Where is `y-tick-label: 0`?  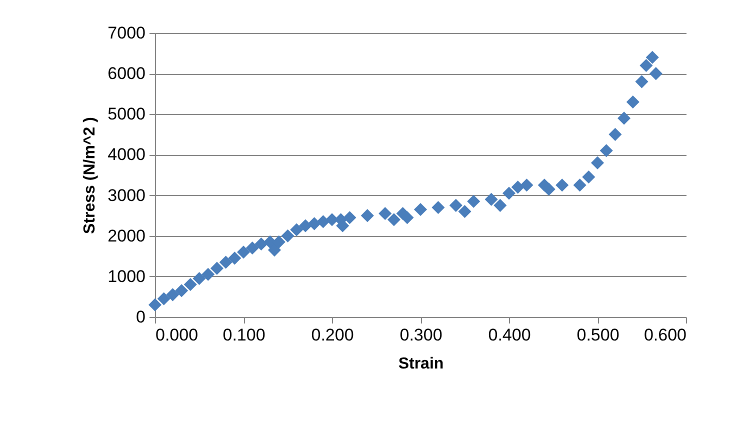 y-tick-label: 0 is located at coordinates (141, 317).